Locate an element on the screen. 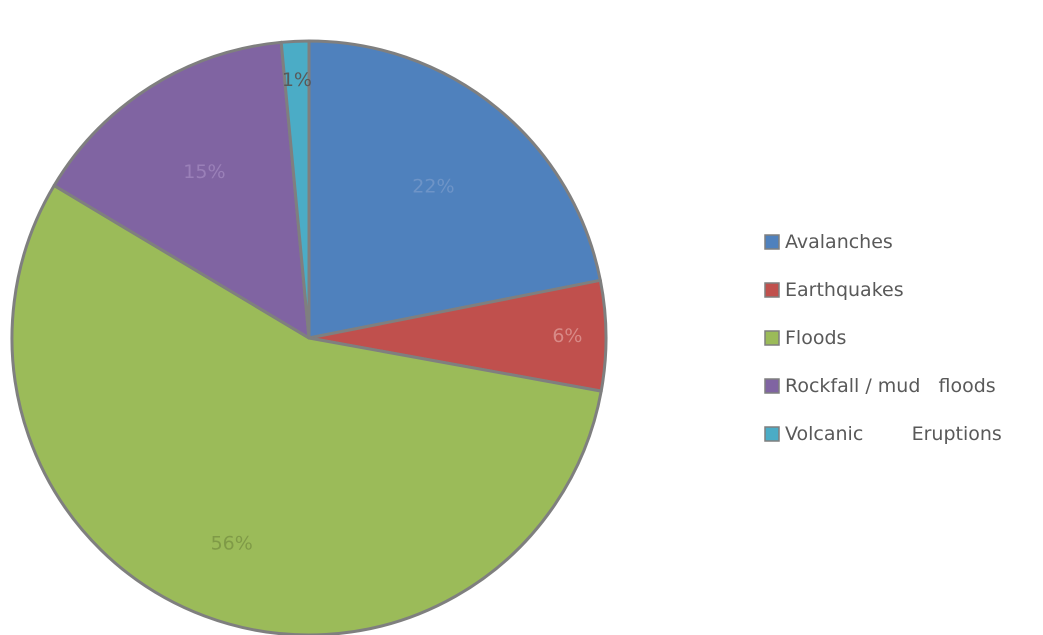  legend-item: Floods is located at coordinates (805, 338).